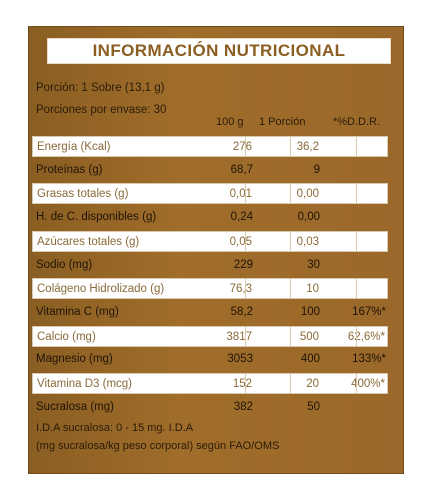  Describe the element at coordinates (101, 110) in the screenshot. I see `portions-per-pack: Porciones por envase: 30` at that location.